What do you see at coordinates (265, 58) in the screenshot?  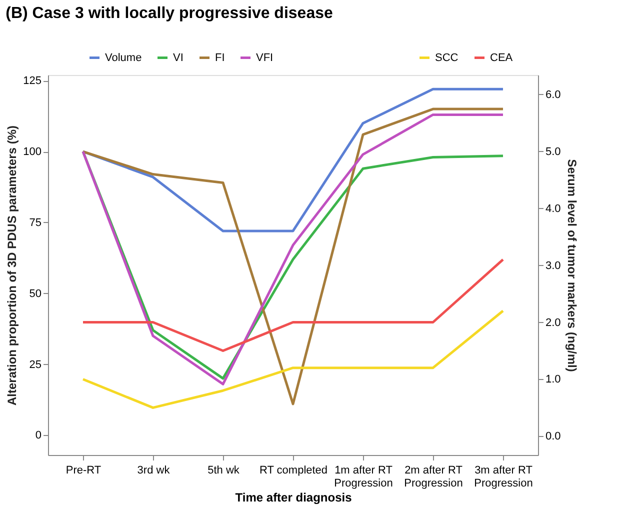 I see `legend-label: VFI` at bounding box center [265, 58].